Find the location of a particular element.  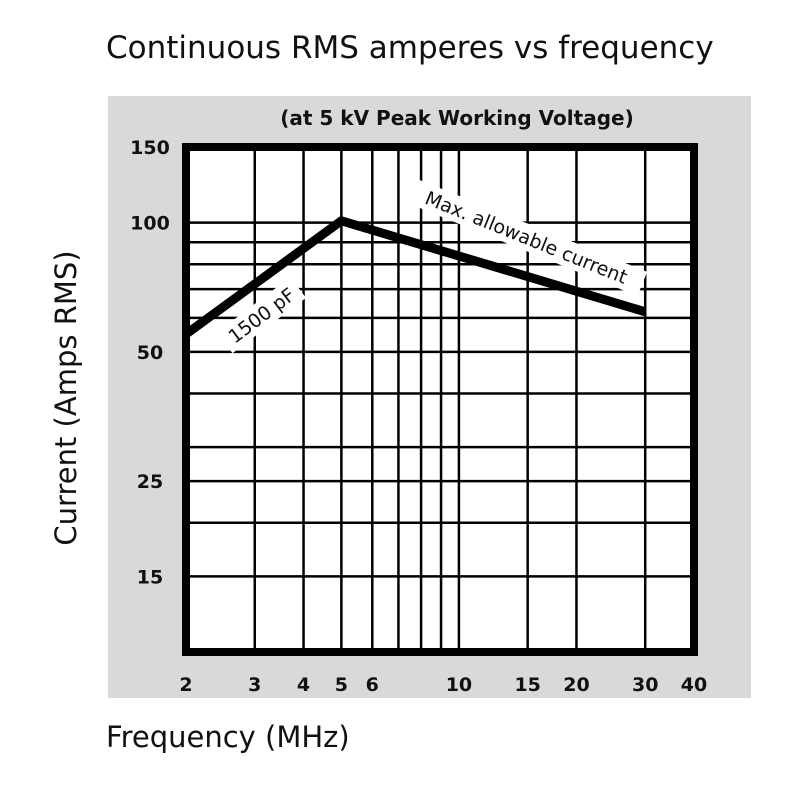

series-layer is located at coordinates (415, 276).